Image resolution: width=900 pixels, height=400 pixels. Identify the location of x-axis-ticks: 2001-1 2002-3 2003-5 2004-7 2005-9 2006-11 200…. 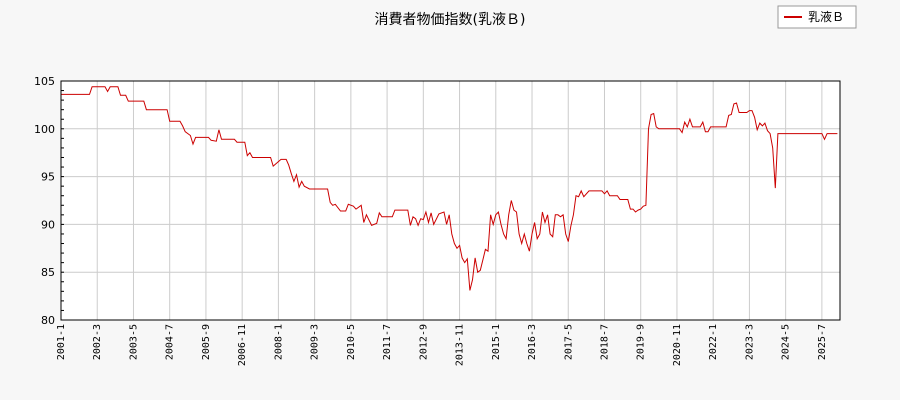
(442, 345).